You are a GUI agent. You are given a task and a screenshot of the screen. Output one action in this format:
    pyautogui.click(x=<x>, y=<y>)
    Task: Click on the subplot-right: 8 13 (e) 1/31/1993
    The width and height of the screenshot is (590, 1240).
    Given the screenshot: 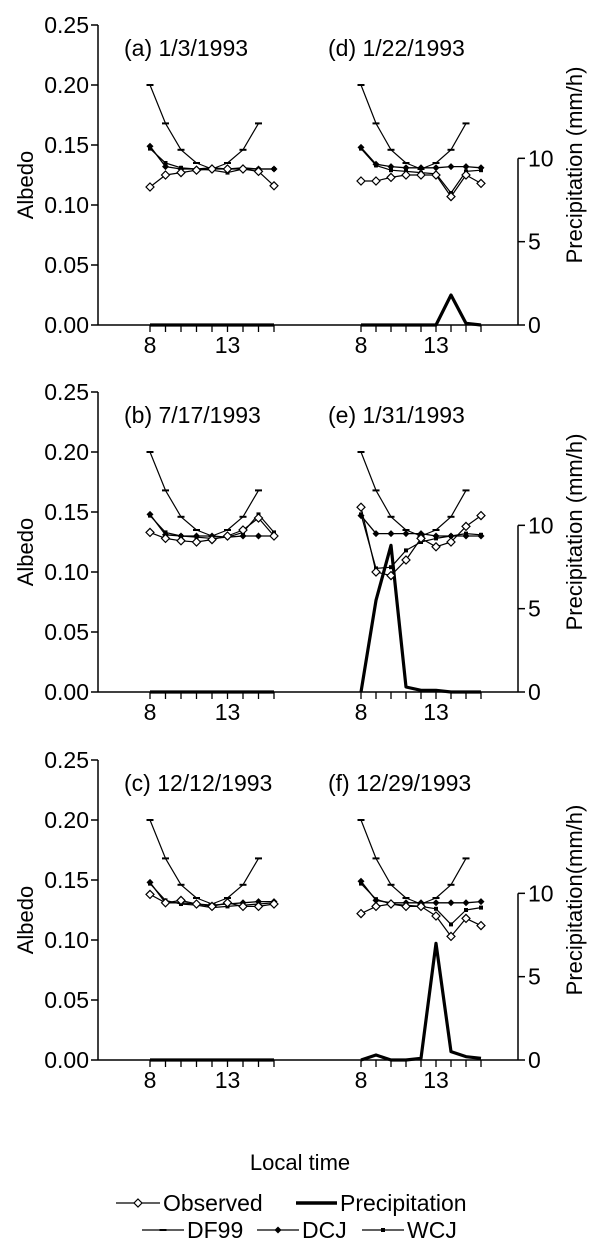 What is the action you would take?
    pyautogui.click(x=407, y=563)
    